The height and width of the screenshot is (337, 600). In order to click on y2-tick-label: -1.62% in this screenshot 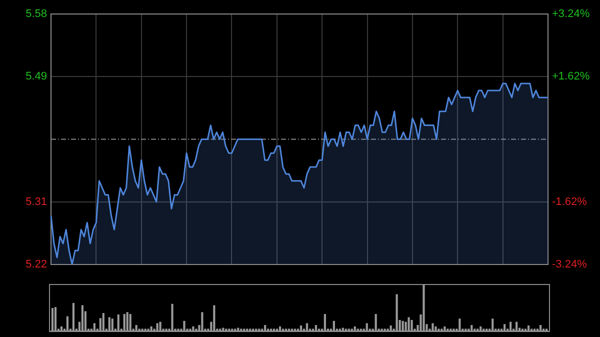, I will do `click(570, 202)`.